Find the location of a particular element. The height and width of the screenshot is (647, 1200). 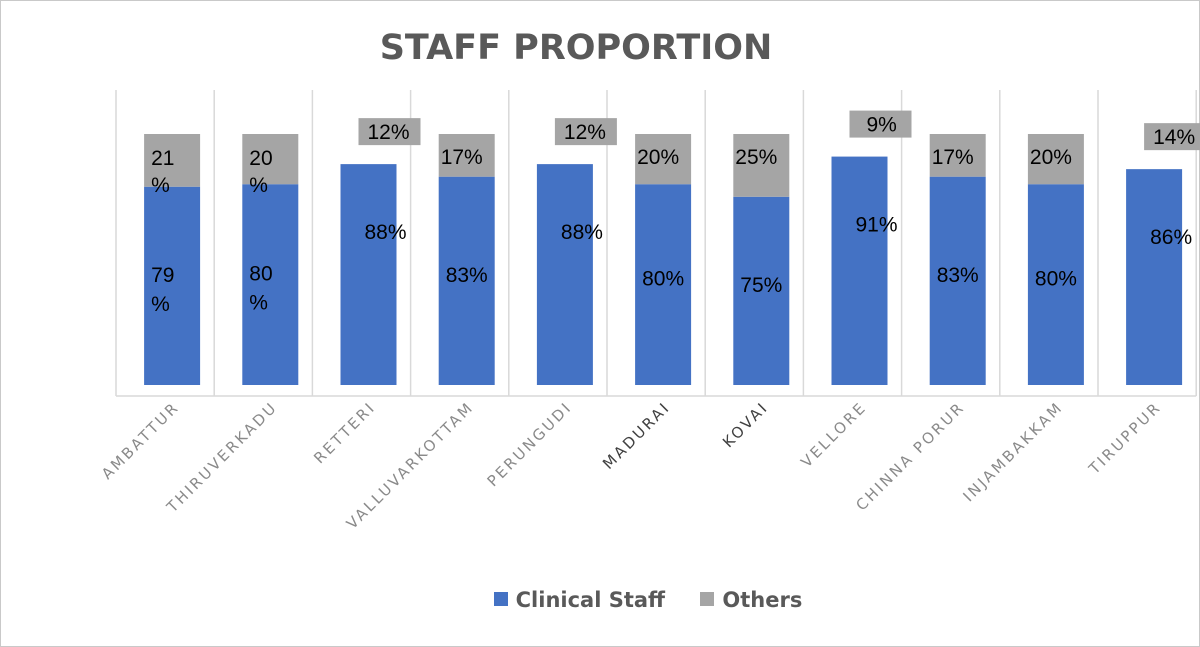

bar-clinical-retteri is located at coordinates (368, 274).